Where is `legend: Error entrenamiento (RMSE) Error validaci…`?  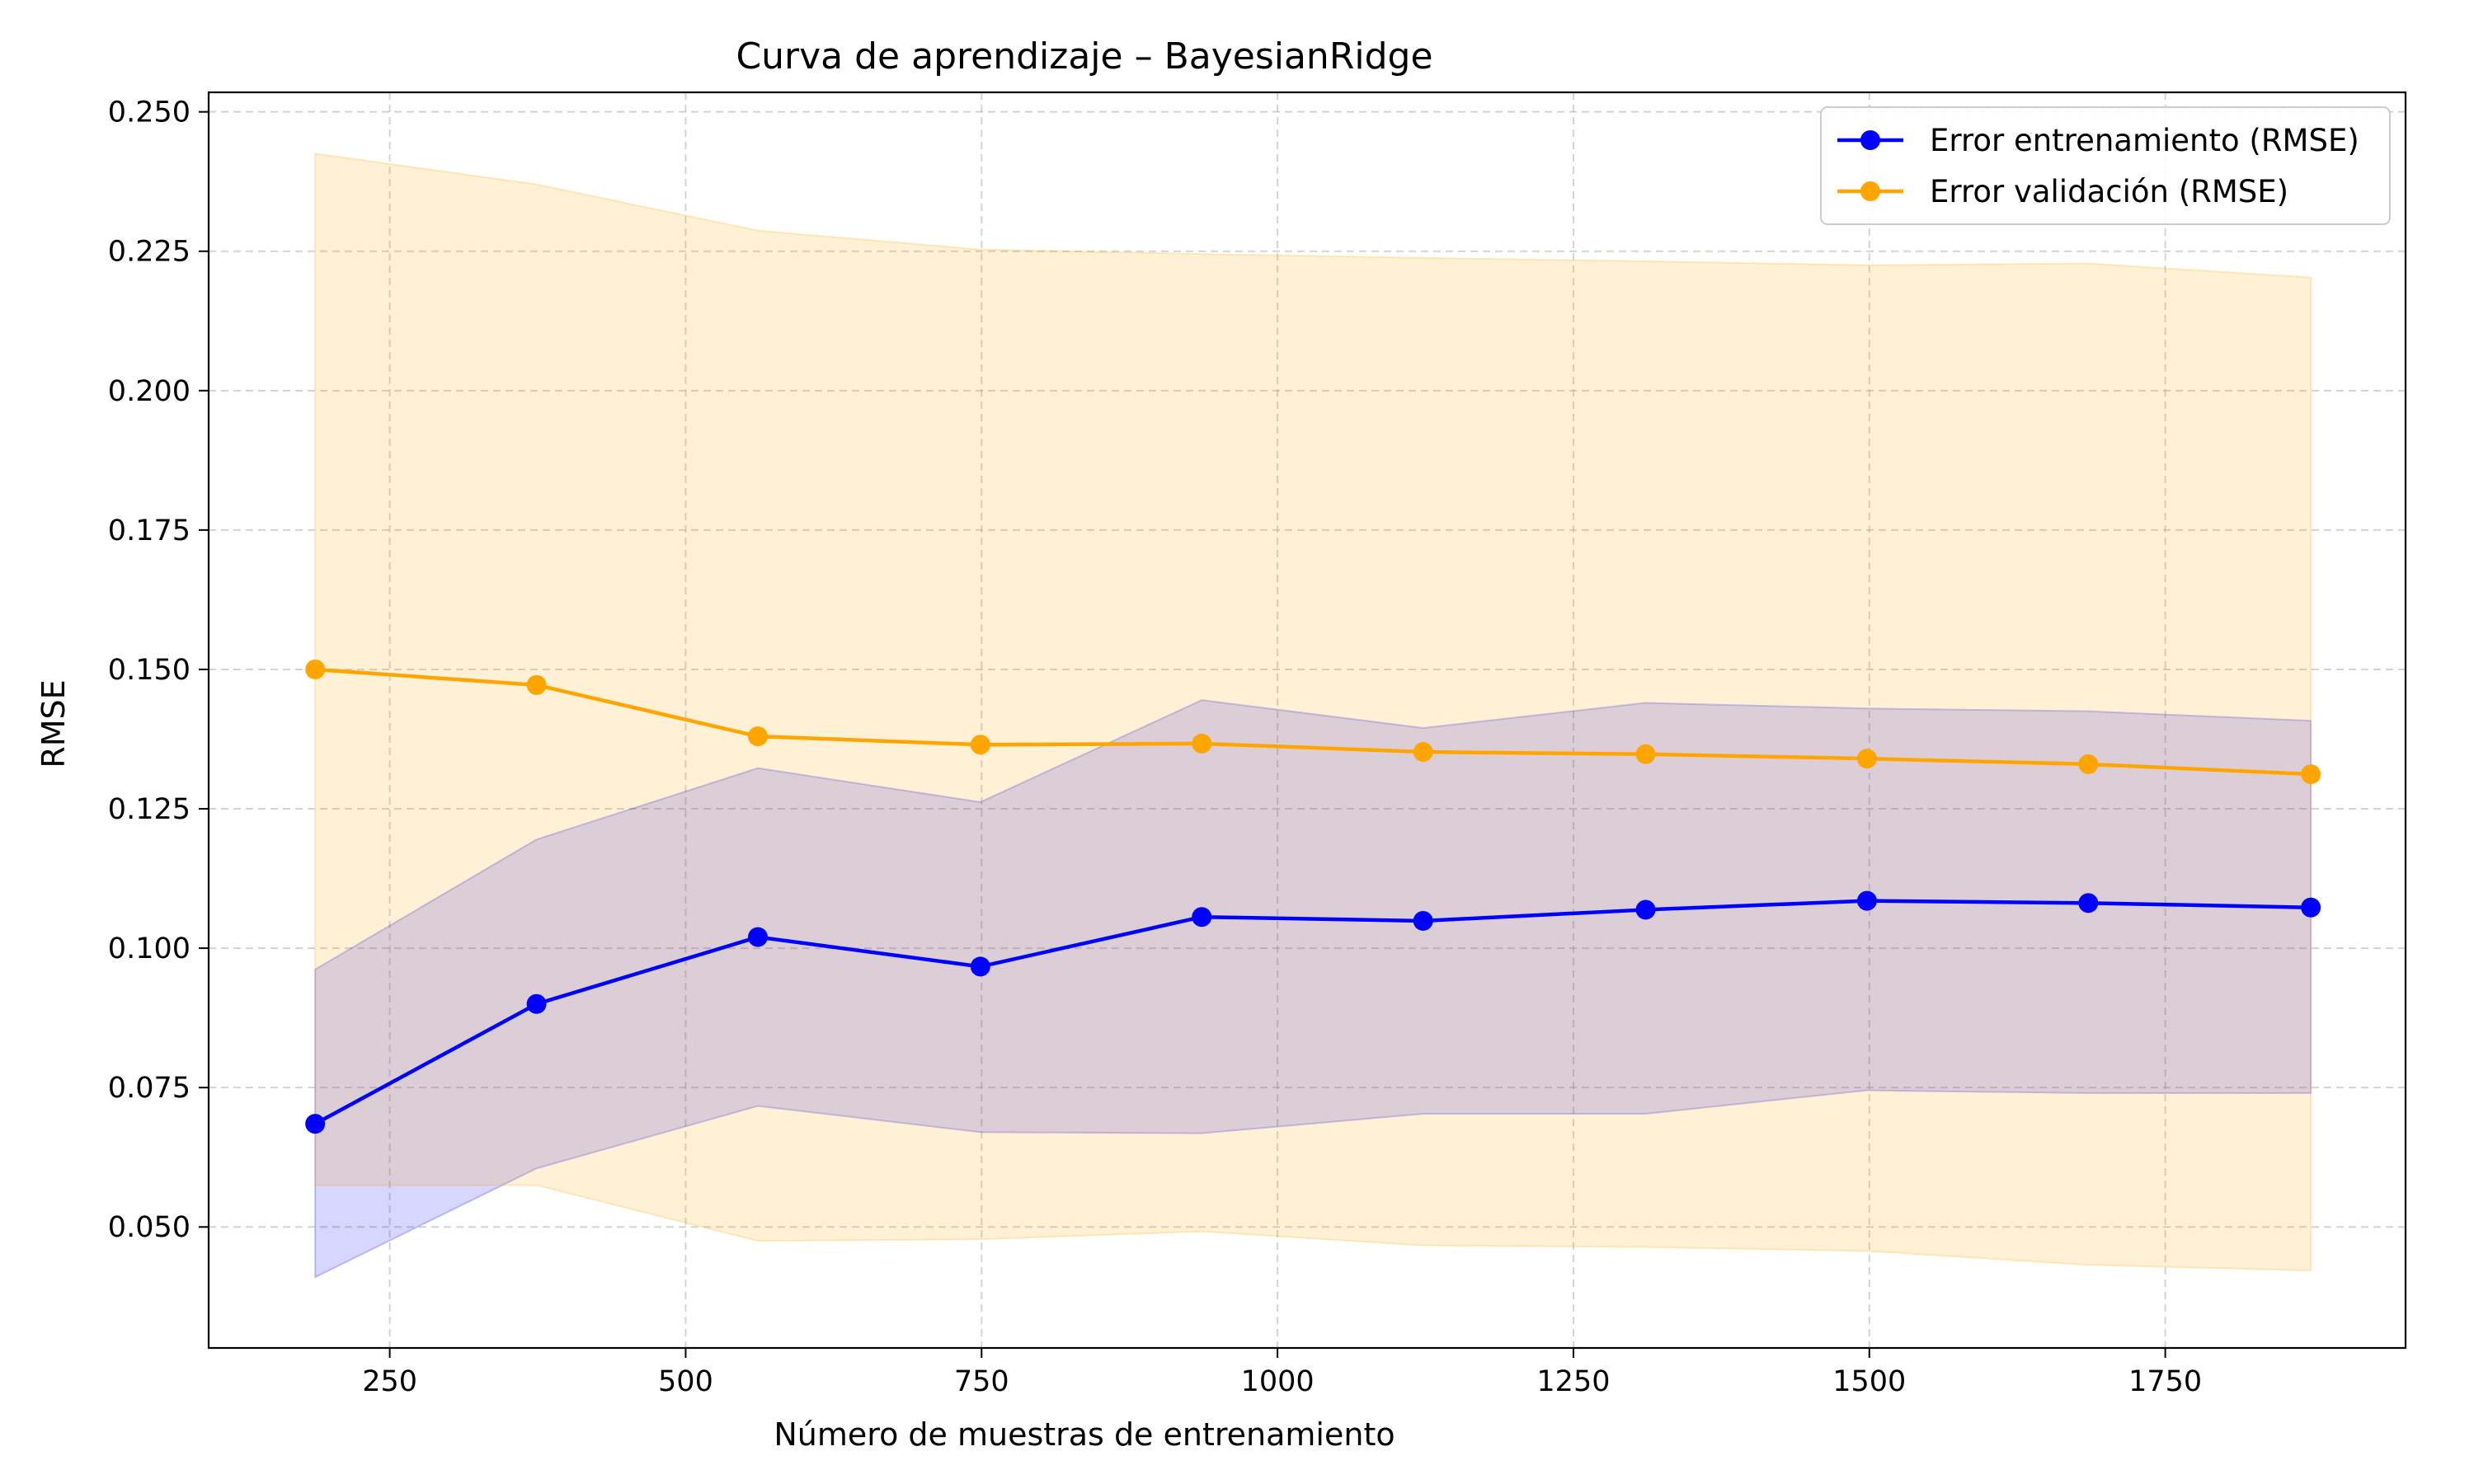 legend: Error entrenamiento (RMSE) Error validaci… is located at coordinates (2105, 165).